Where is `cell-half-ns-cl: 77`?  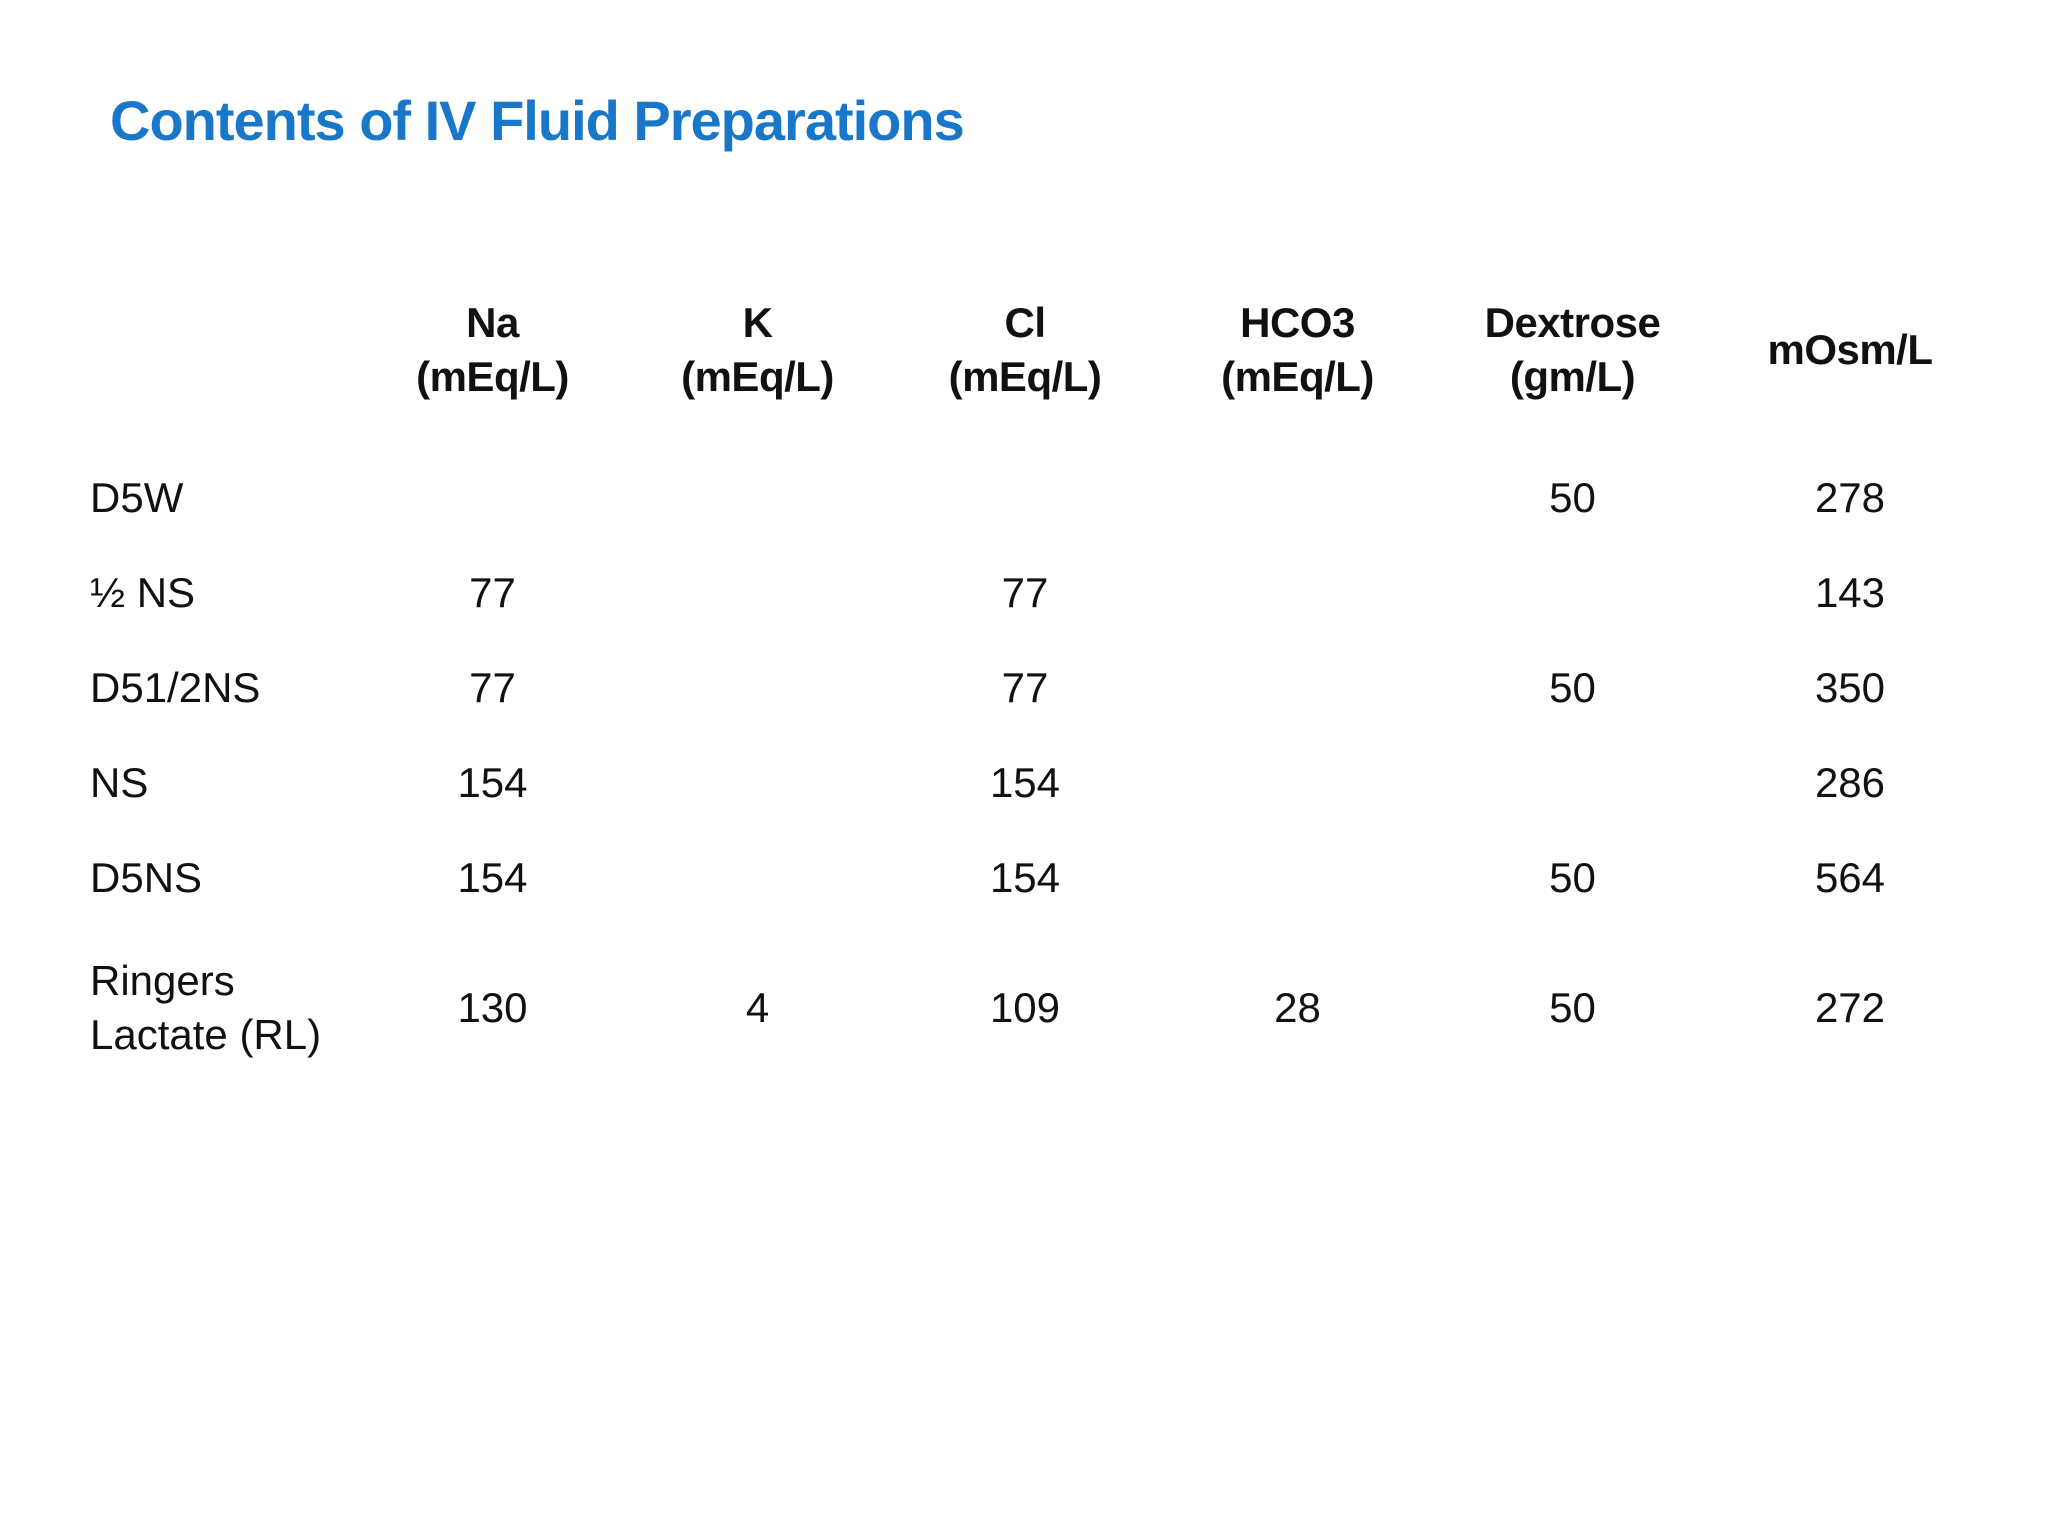
cell-half-ns-cl: 77 is located at coordinates (1025, 592).